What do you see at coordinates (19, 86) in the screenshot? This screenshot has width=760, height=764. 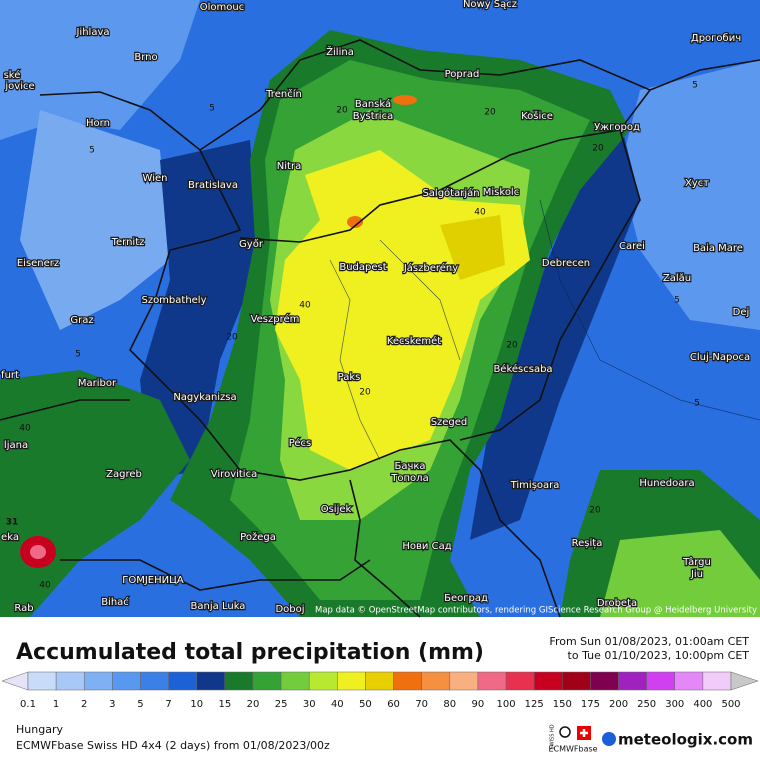 I see `city-label: jovice` at bounding box center [19, 86].